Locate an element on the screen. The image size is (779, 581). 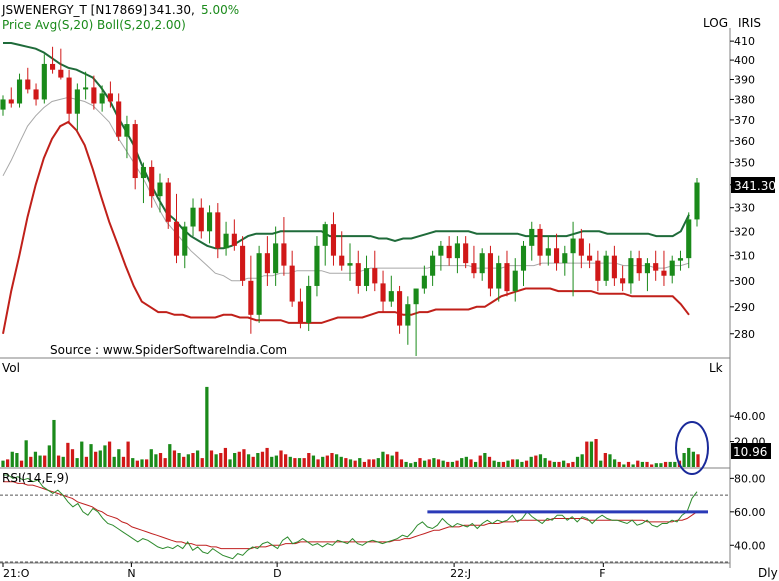
volume-highlight-ellipse is located at coordinates (692, 448).